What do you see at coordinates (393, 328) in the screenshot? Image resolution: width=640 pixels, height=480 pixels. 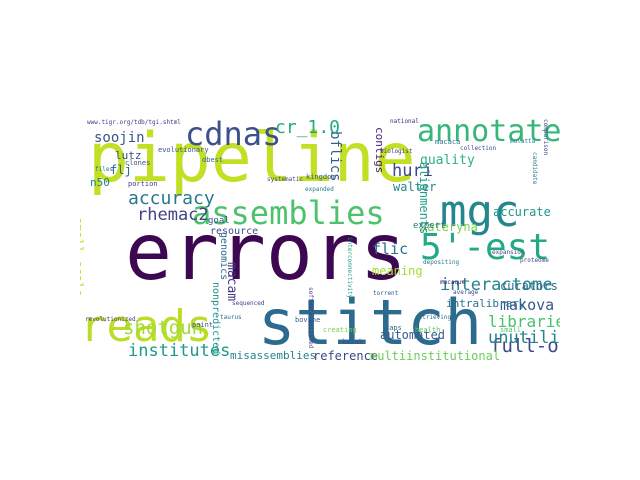 I see `word-gaps: gaps` at bounding box center [393, 328].